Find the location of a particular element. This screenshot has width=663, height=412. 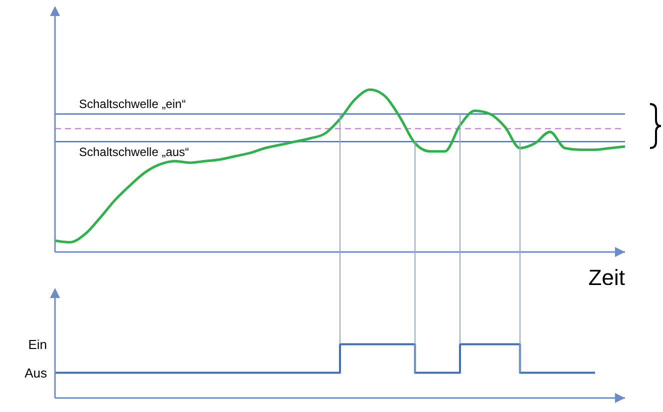

ref-line-label: Schaltschwelle „aus“ is located at coordinates (134, 152).